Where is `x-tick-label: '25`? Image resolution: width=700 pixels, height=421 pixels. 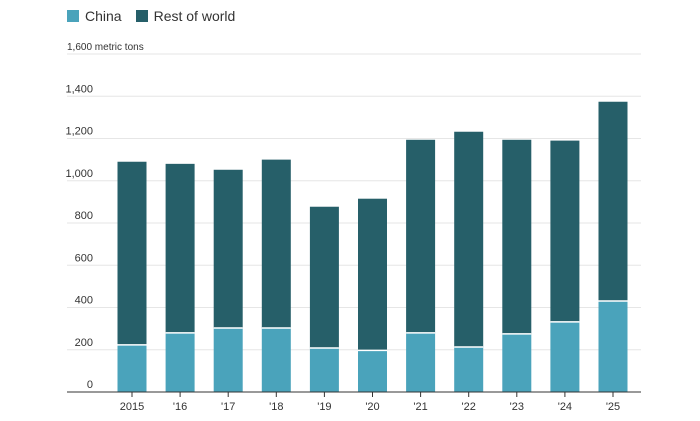 x-tick-label: '25 is located at coordinates (613, 407).